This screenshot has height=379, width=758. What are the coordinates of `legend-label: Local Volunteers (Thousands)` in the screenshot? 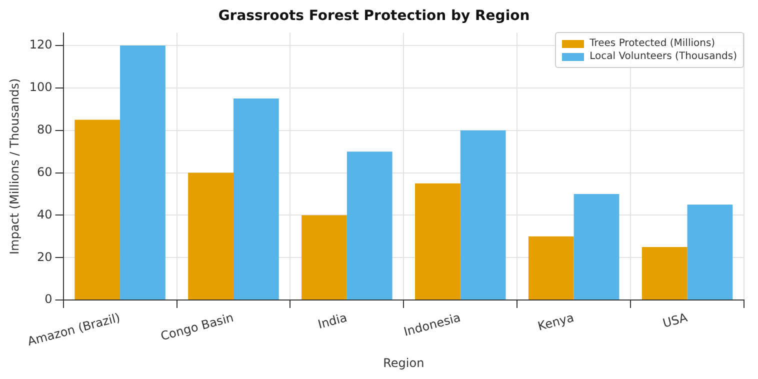 It's located at (663, 56).